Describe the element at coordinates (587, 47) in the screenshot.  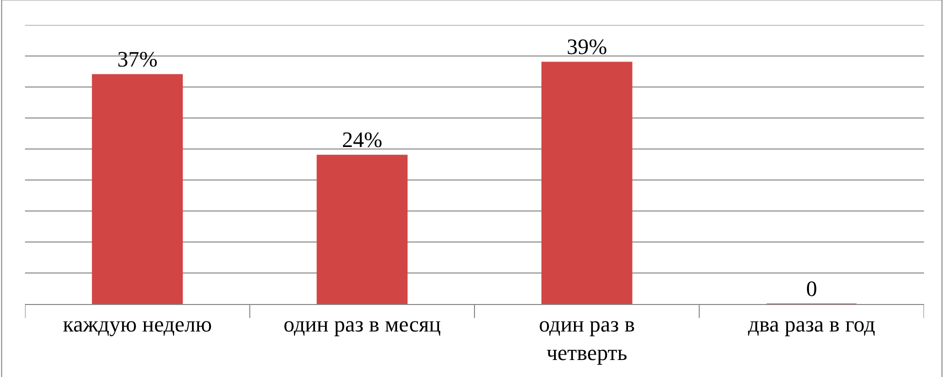
I see `data-label: 39%` at that location.